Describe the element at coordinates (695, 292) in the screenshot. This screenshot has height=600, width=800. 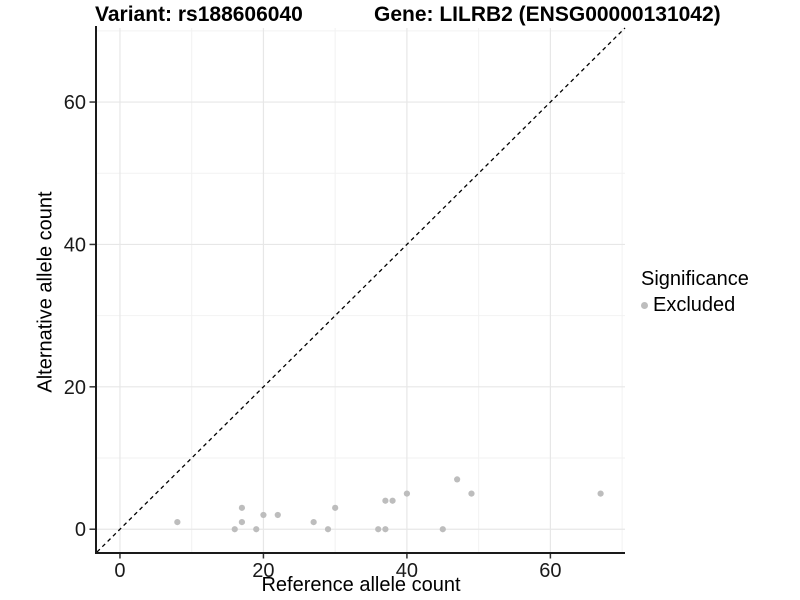
I see `legend: Significance Excluded` at that location.